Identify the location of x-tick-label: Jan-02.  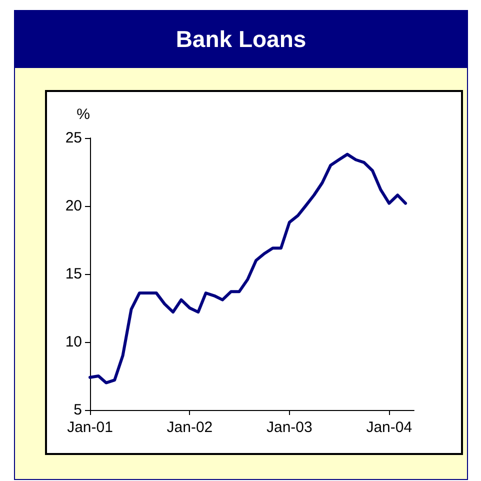
(189, 427).